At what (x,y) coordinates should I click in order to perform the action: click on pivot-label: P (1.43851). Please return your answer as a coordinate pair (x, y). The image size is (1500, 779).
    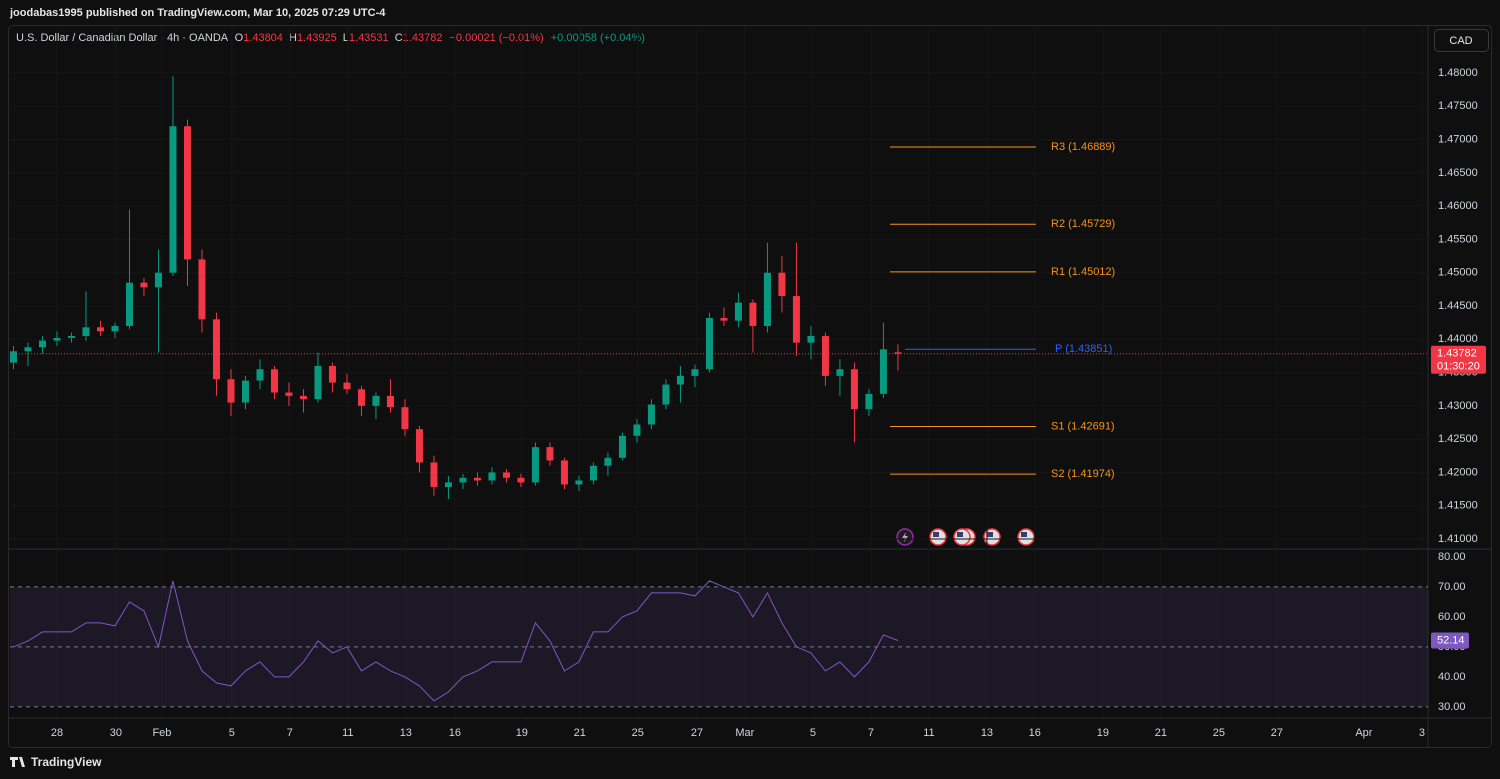
    Looking at the image, I should click on (1083, 349).